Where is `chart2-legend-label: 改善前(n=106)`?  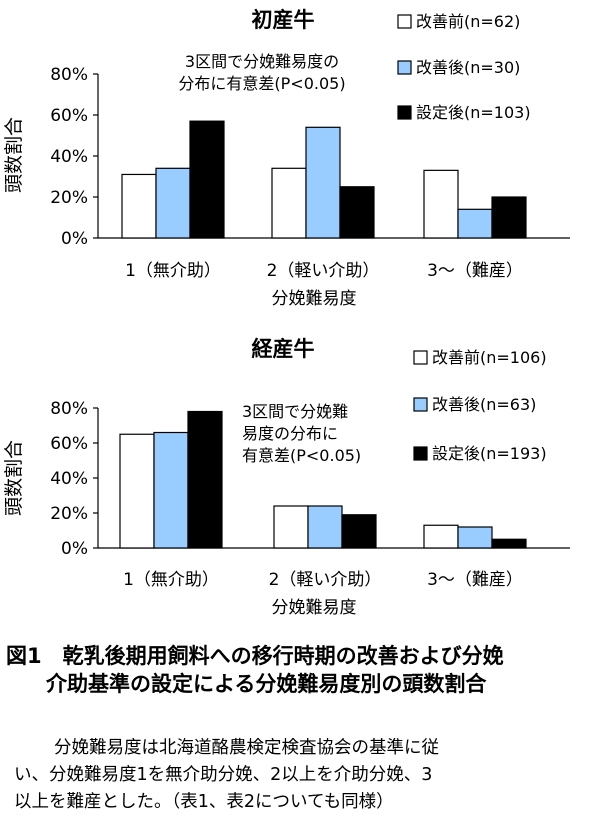
chart2-legend-label: 改善前(n=106) is located at coordinates (489, 357).